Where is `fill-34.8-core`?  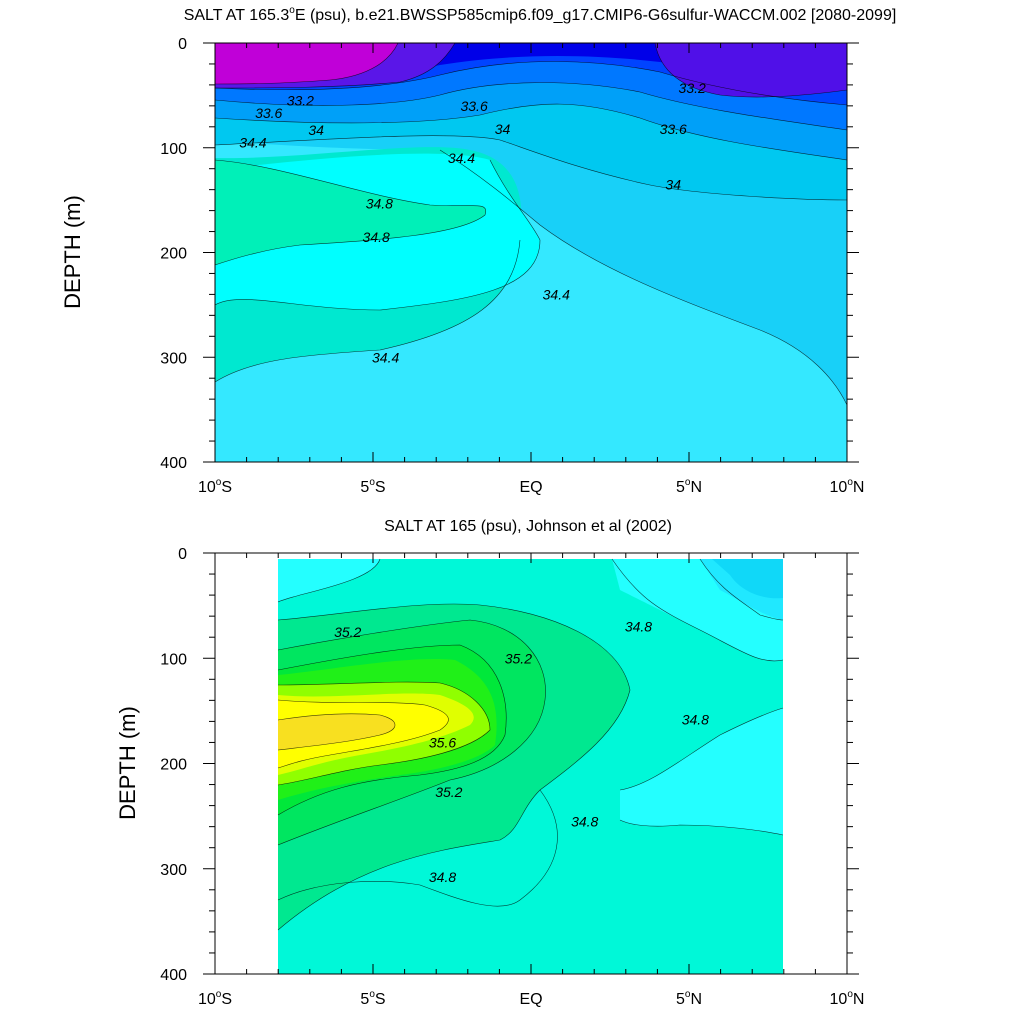 fill-34.8-core is located at coordinates (350, 212).